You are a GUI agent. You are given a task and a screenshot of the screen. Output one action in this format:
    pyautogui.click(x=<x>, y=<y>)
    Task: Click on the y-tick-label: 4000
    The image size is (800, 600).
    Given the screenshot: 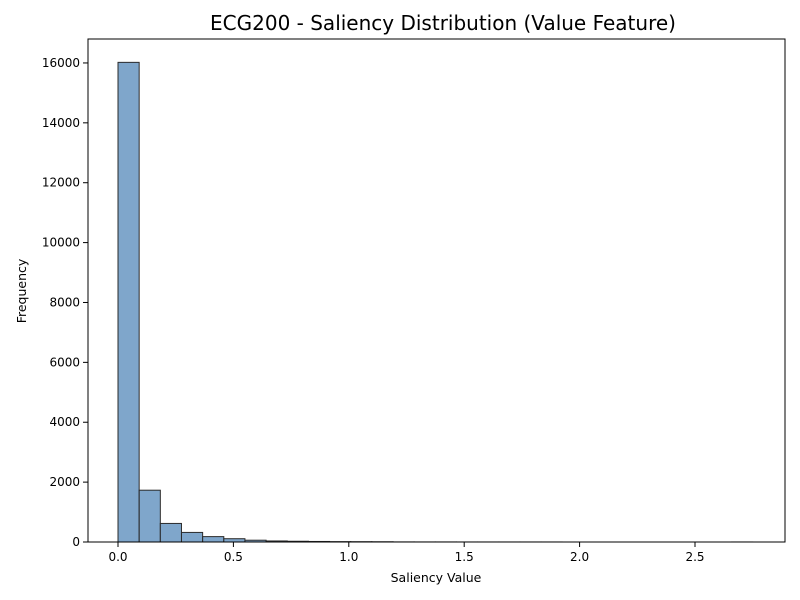 What is the action you would take?
    pyautogui.click(x=64, y=422)
    